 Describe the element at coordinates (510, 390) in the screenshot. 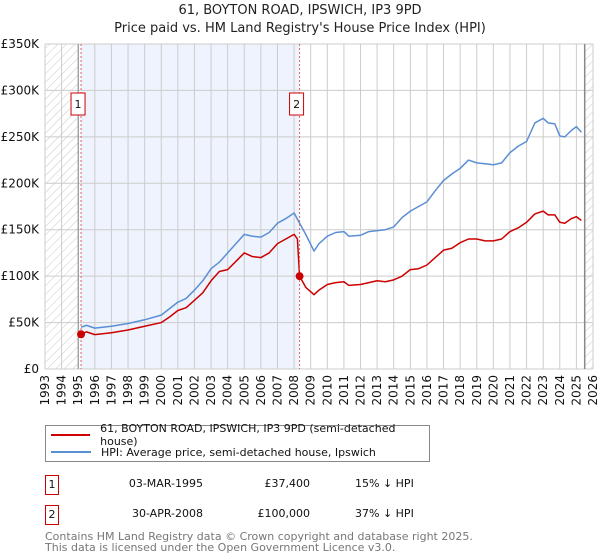

I see `x-tick-label: 2021` at that location.